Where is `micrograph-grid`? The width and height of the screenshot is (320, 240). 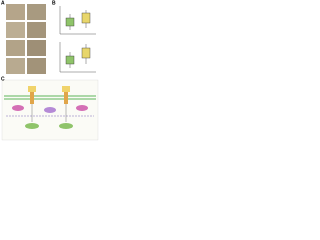 micrograph-grid is located at coordinates (26, 39).